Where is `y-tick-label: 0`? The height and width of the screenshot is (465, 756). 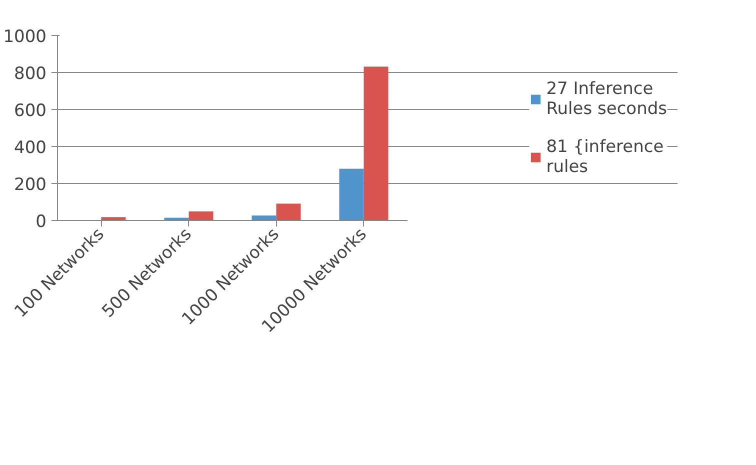 y-tick-label: 0 is located at coordinates (41, 222).